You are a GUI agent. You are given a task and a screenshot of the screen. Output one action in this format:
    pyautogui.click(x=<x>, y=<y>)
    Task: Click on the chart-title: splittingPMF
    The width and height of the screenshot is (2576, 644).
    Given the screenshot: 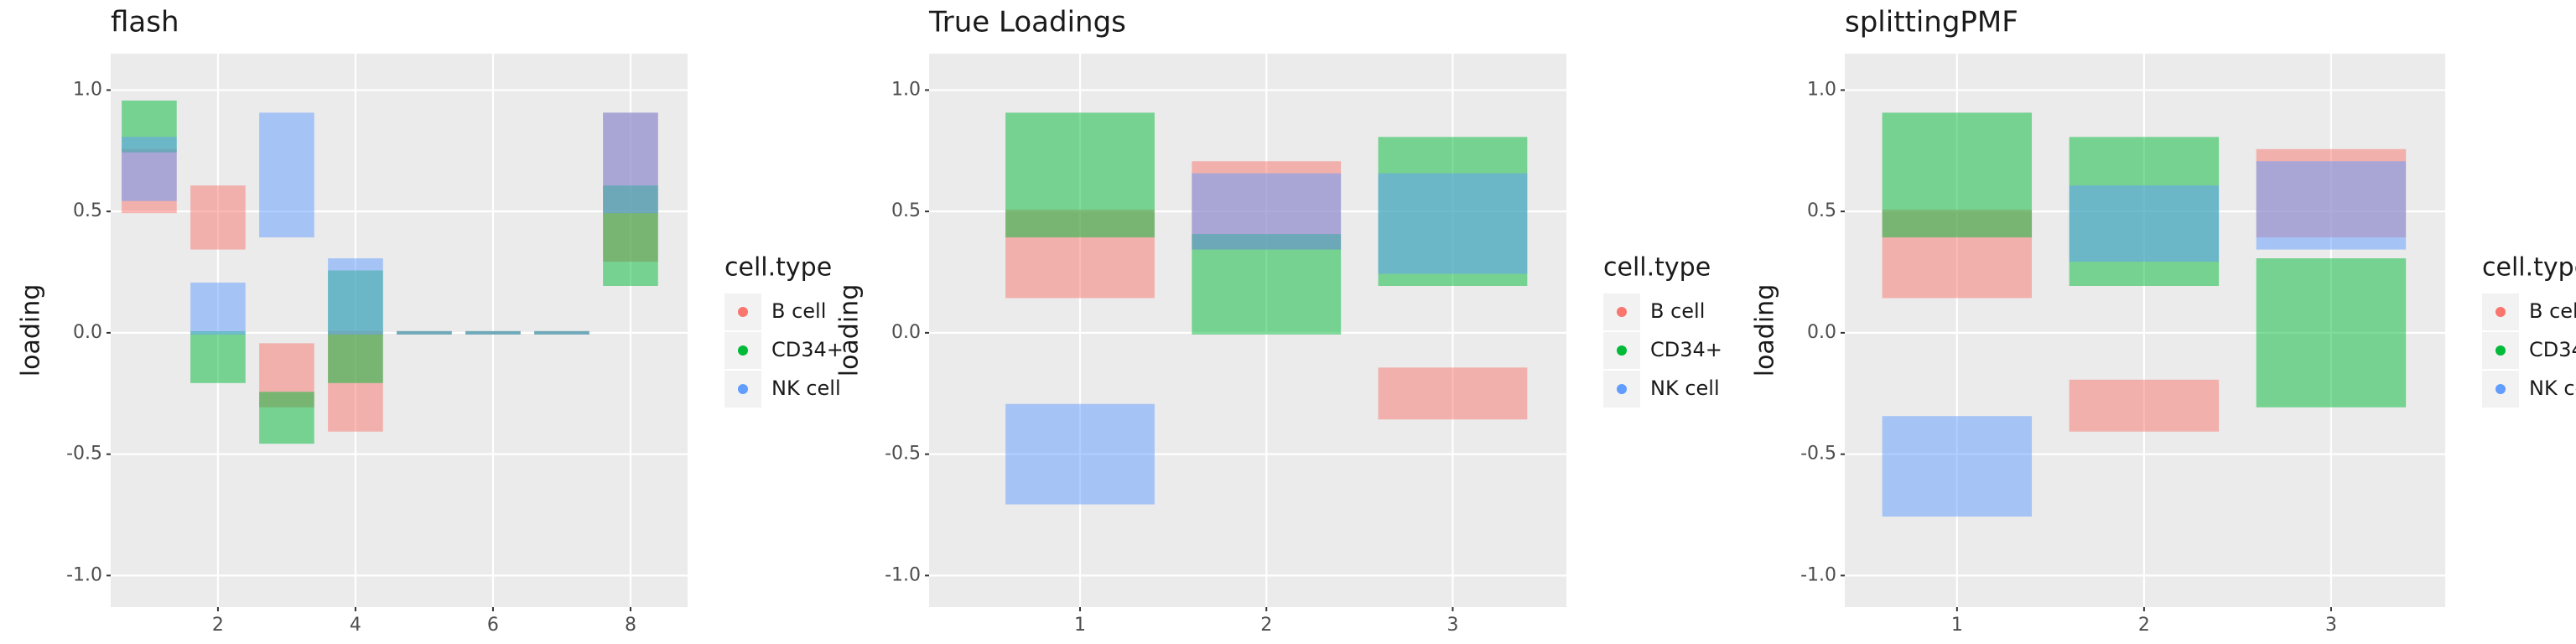 What is the action you would take?
    pyautogui.click(x=1931, y=22)
    